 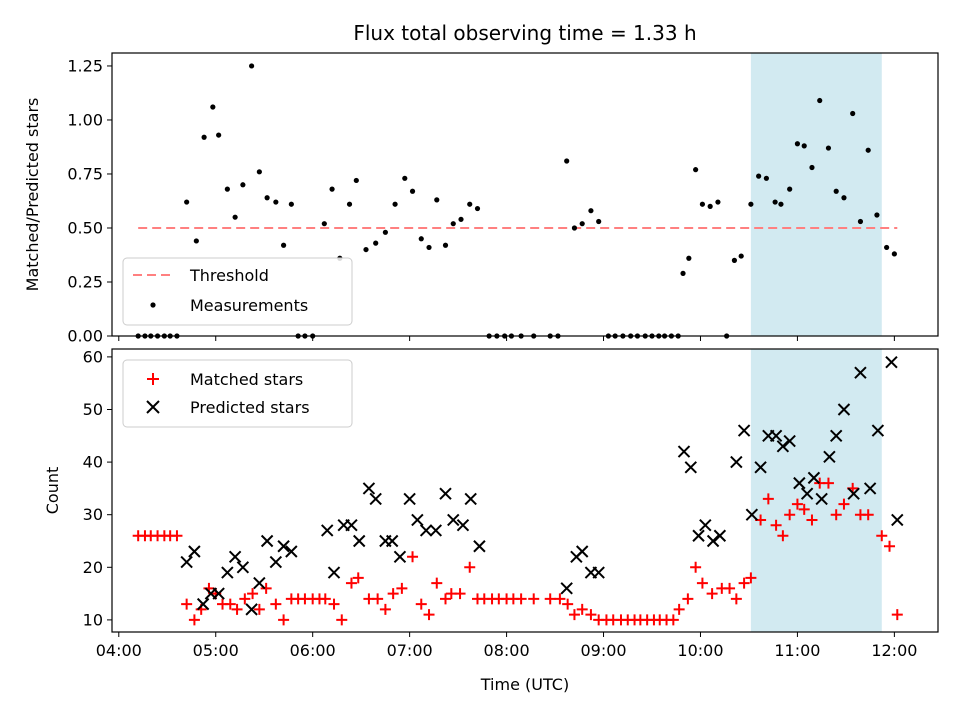 What do you see at coordinates (153, 407) in the screenshot?
I see `legend-predicted-swatch` at bounding box center [153, 407].